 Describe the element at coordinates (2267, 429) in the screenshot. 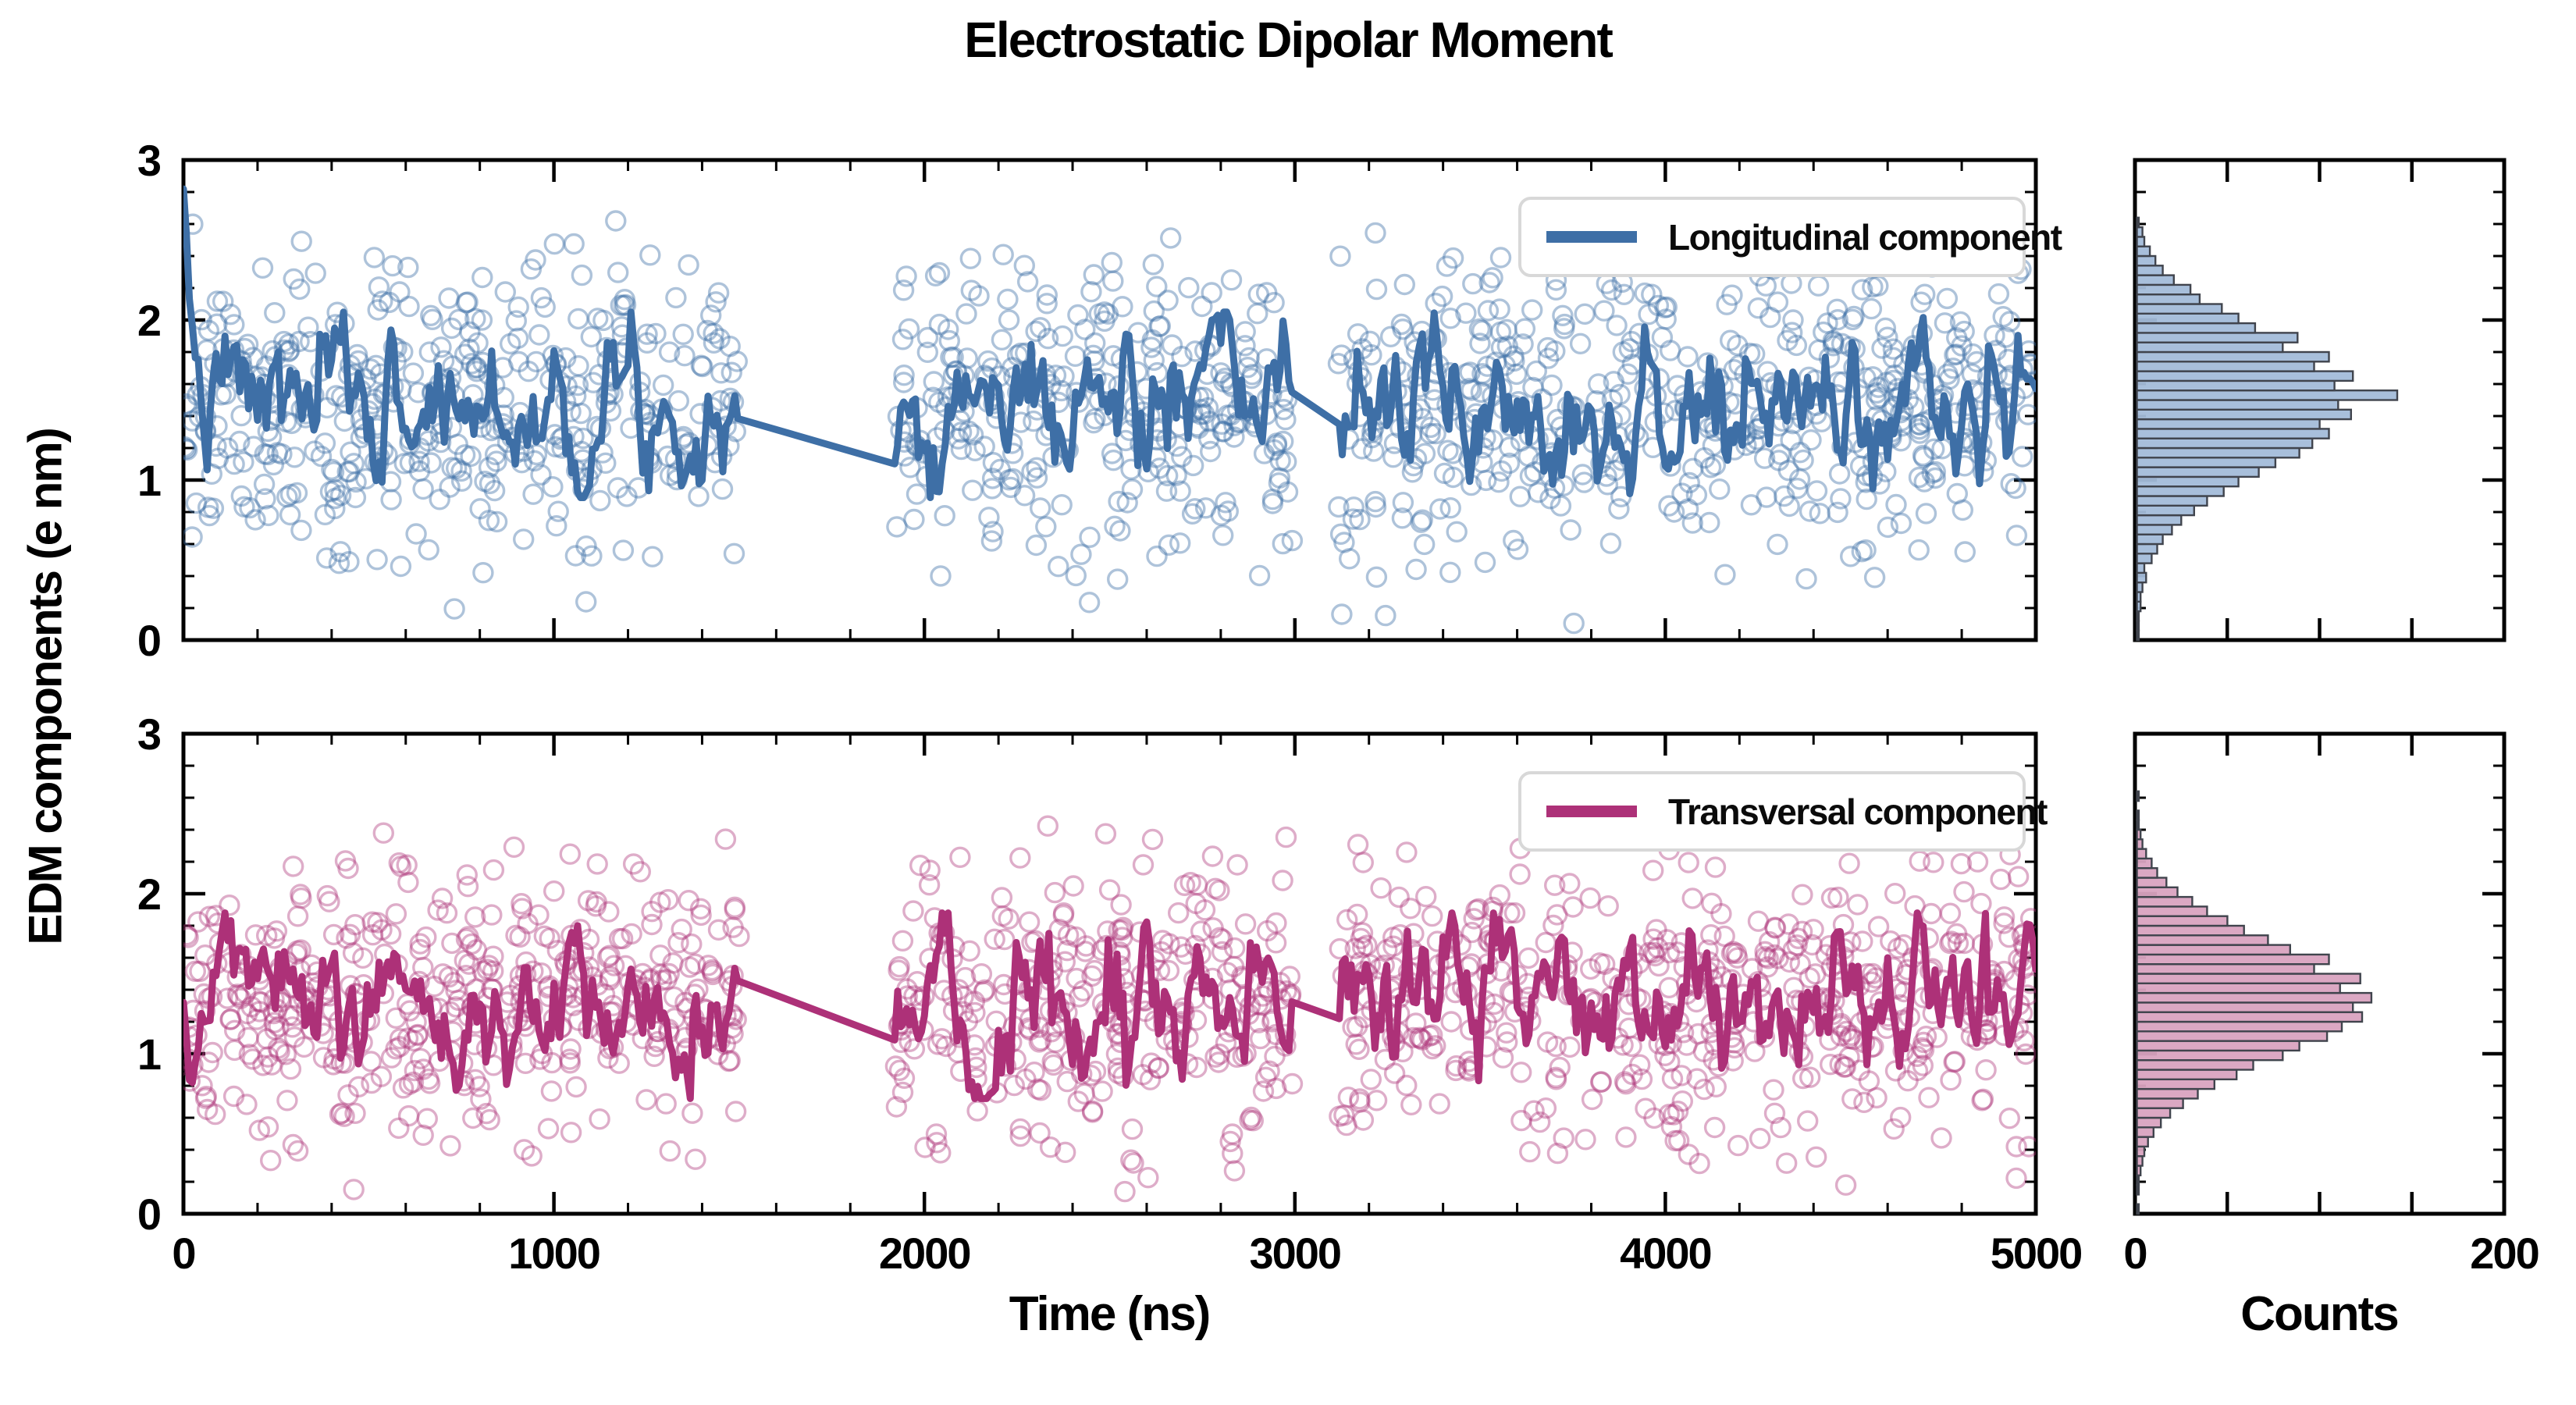

I see `histogram-longitudinal-component` at that location.